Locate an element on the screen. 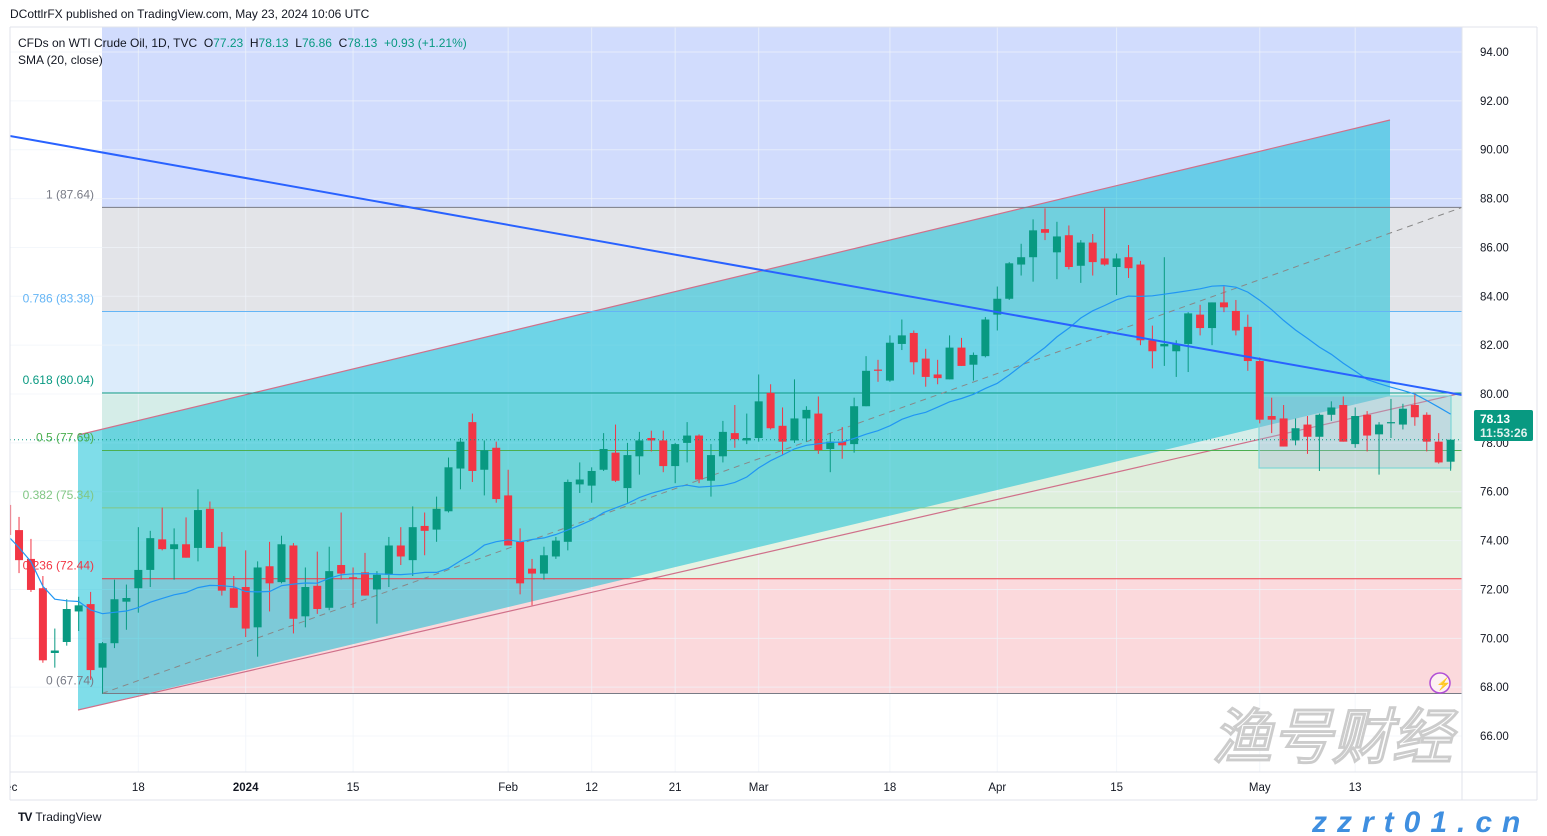 This screenshot has height=836, width=1547. footer: TV TradingView is located at coordinates (59, 817).